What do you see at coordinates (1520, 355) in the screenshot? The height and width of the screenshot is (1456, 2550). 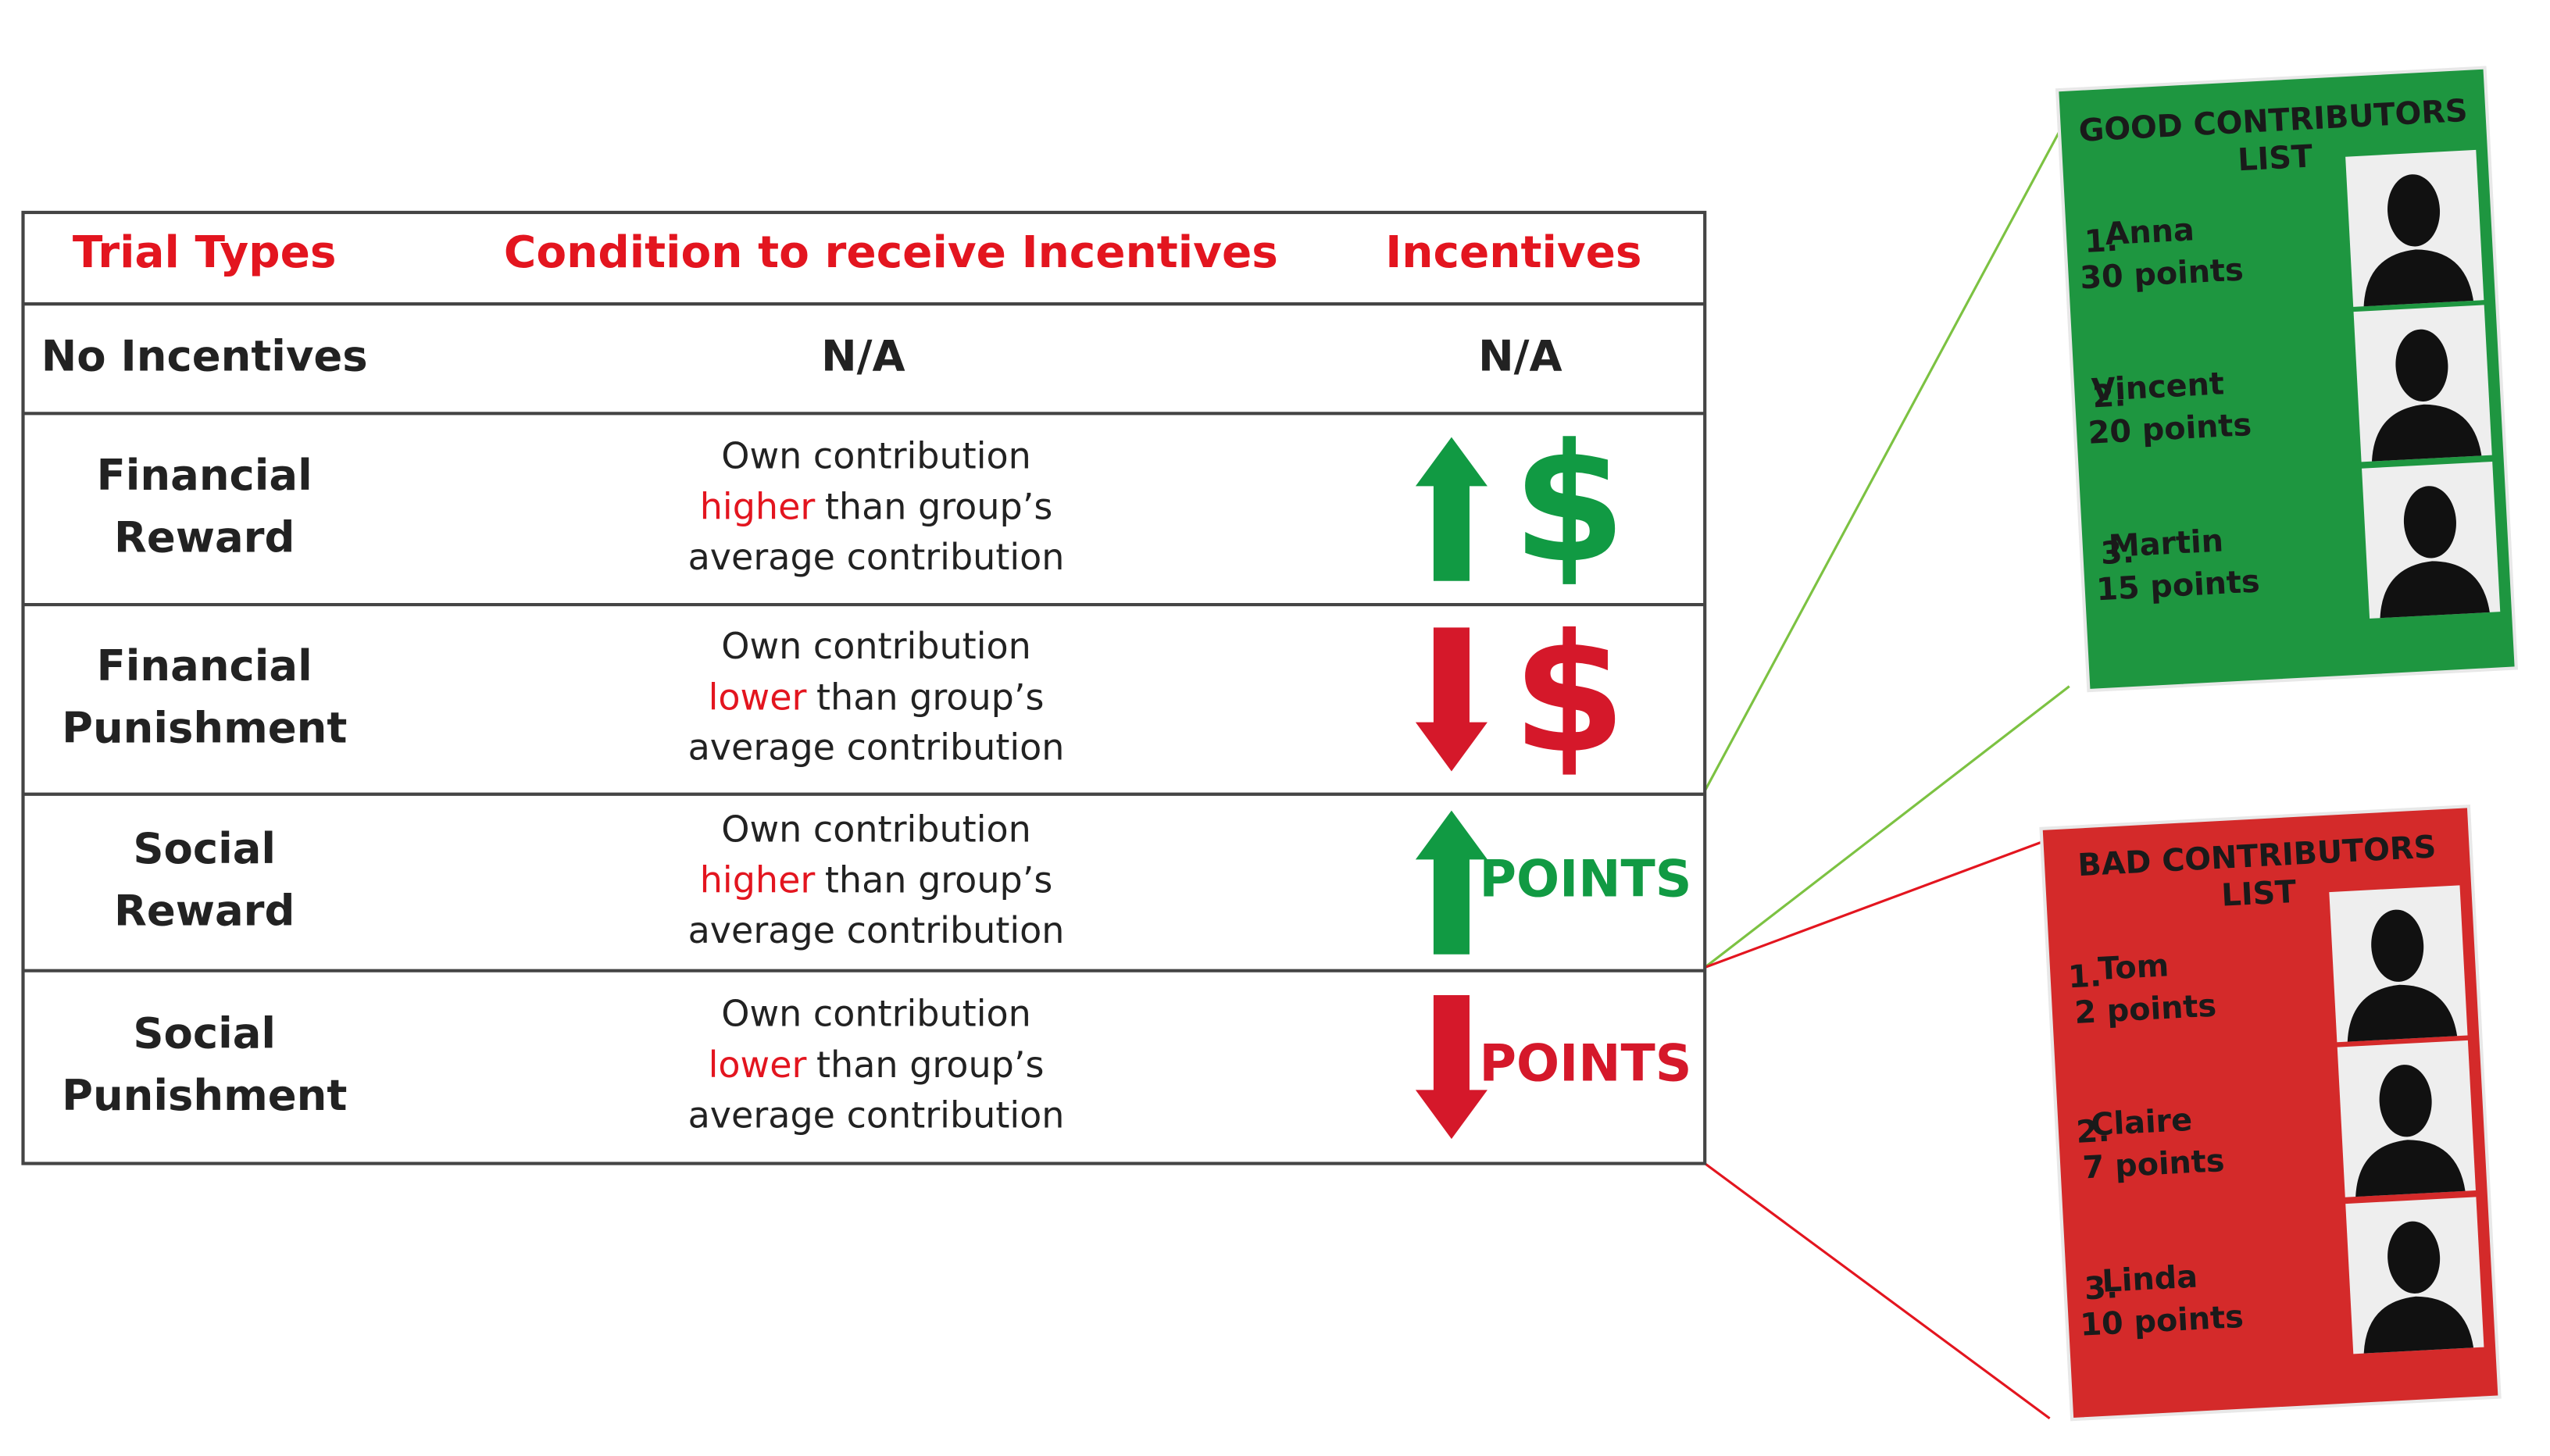 I see `incentive: N/A` at bounding box center [1520, 355].